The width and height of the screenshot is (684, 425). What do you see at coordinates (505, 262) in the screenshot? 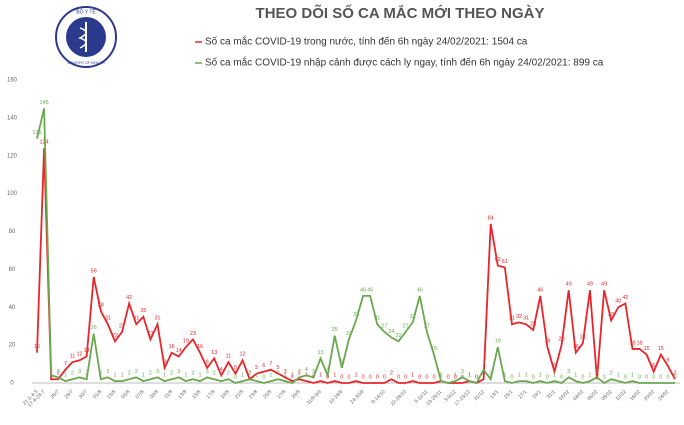
I see `data-label: 61` at bounding box center [505, 262].